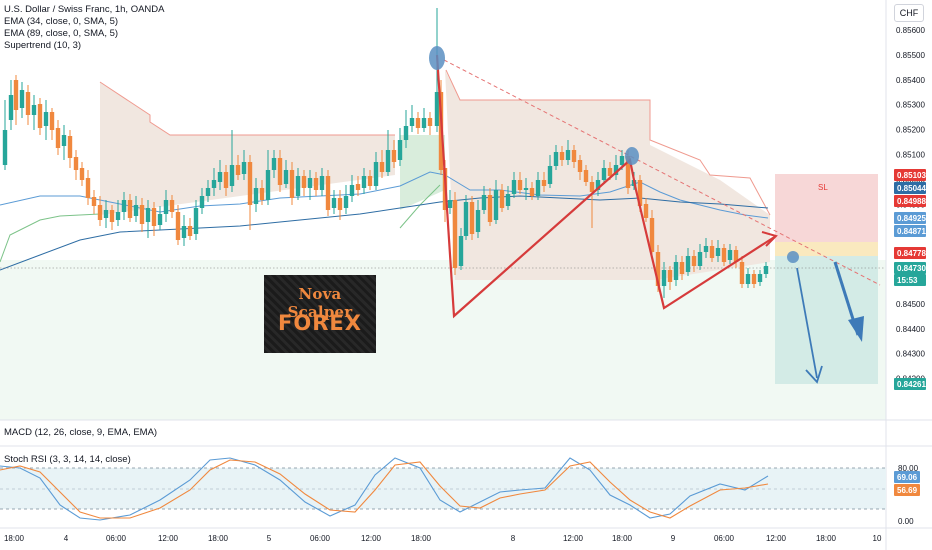 The height and width of the screenshot is (550, 932). What do you see at coordinates (437, 58) in the screenshot?
I see `marker-high` at bounding box center [437, 58].